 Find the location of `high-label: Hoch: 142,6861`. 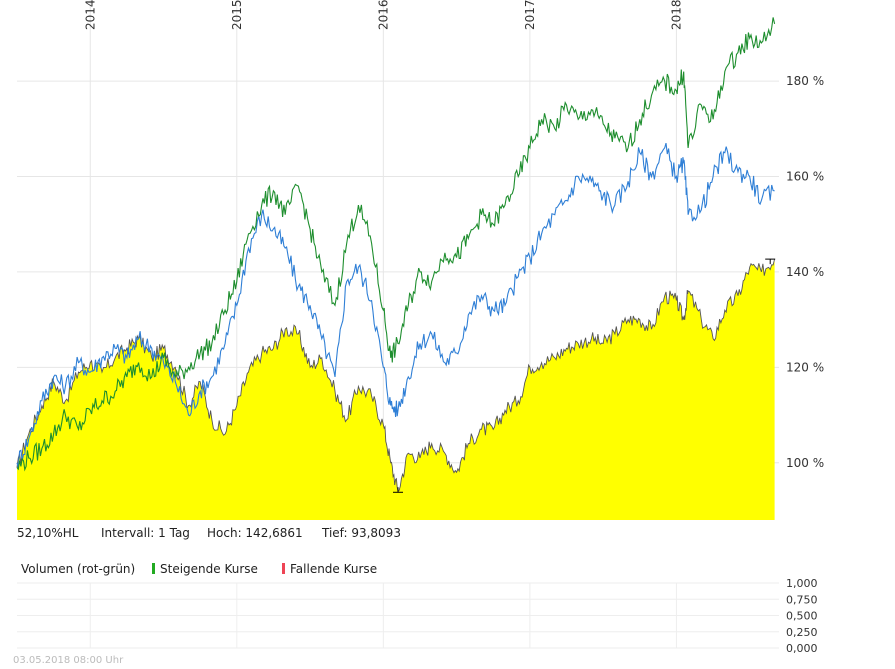

high-label: Hoch: 142,6861 is located at coordinates (255, 533).